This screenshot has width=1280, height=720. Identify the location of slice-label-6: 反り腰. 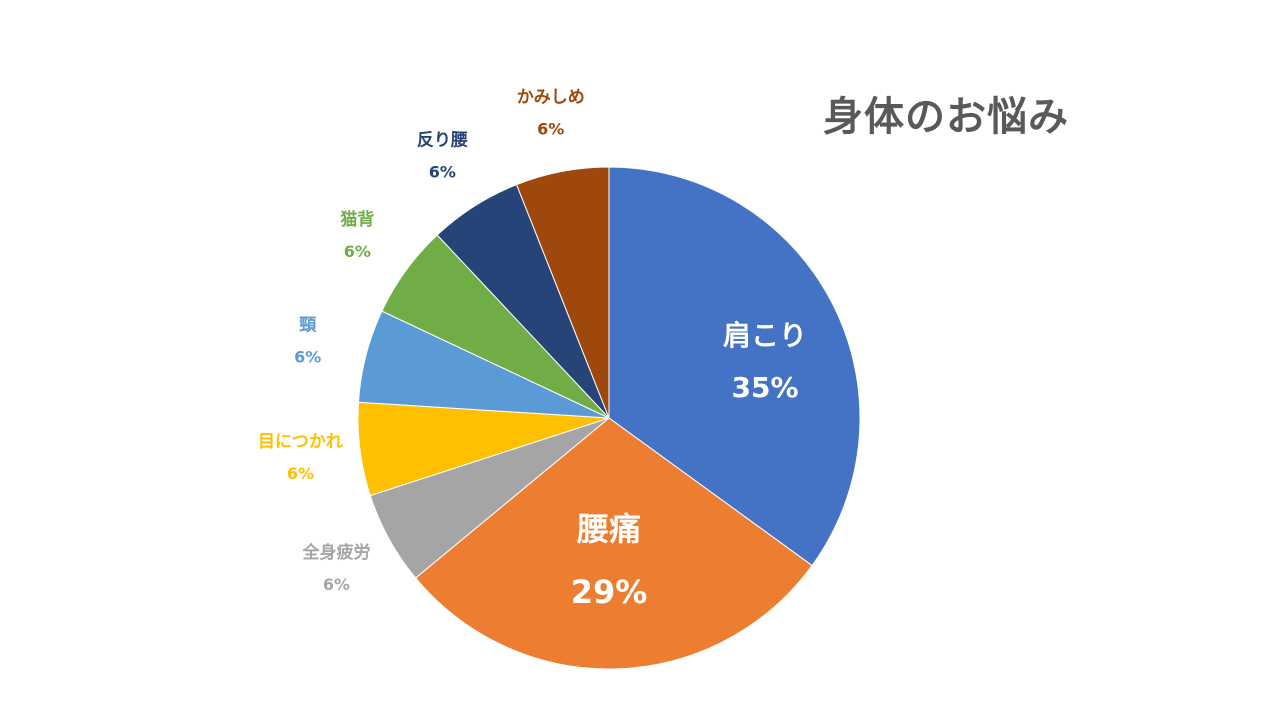
(442, 140).